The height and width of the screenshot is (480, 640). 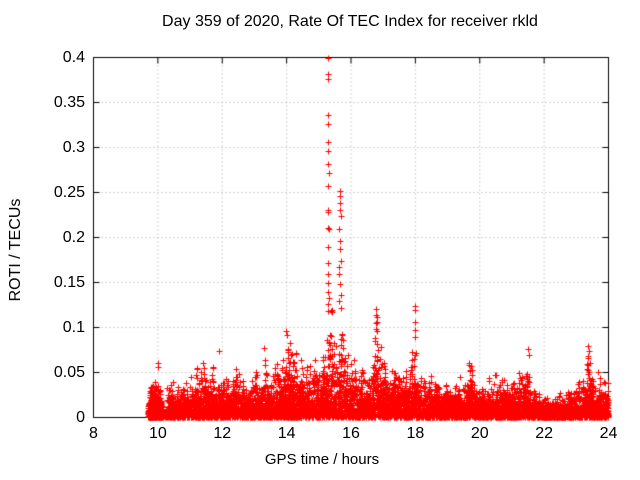 I want to click on x-tick-label: 24, so click(x=608, y=433).